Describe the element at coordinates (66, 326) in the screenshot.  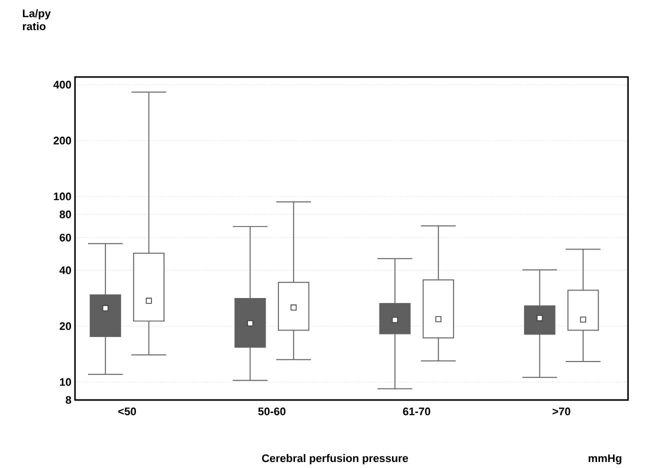
I see `y-tick-label: 20` at that location.